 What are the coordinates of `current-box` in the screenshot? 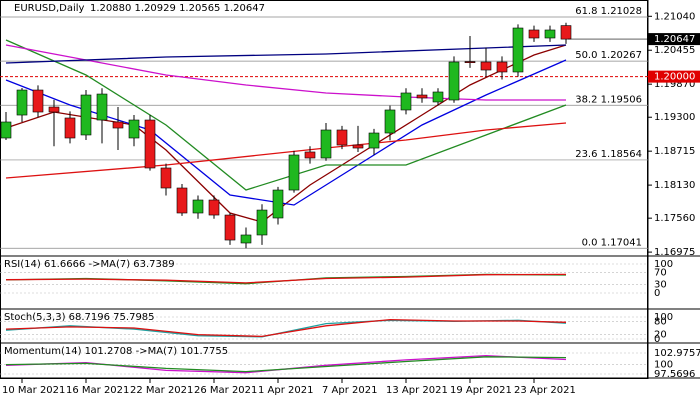 It's located at (674, 39).